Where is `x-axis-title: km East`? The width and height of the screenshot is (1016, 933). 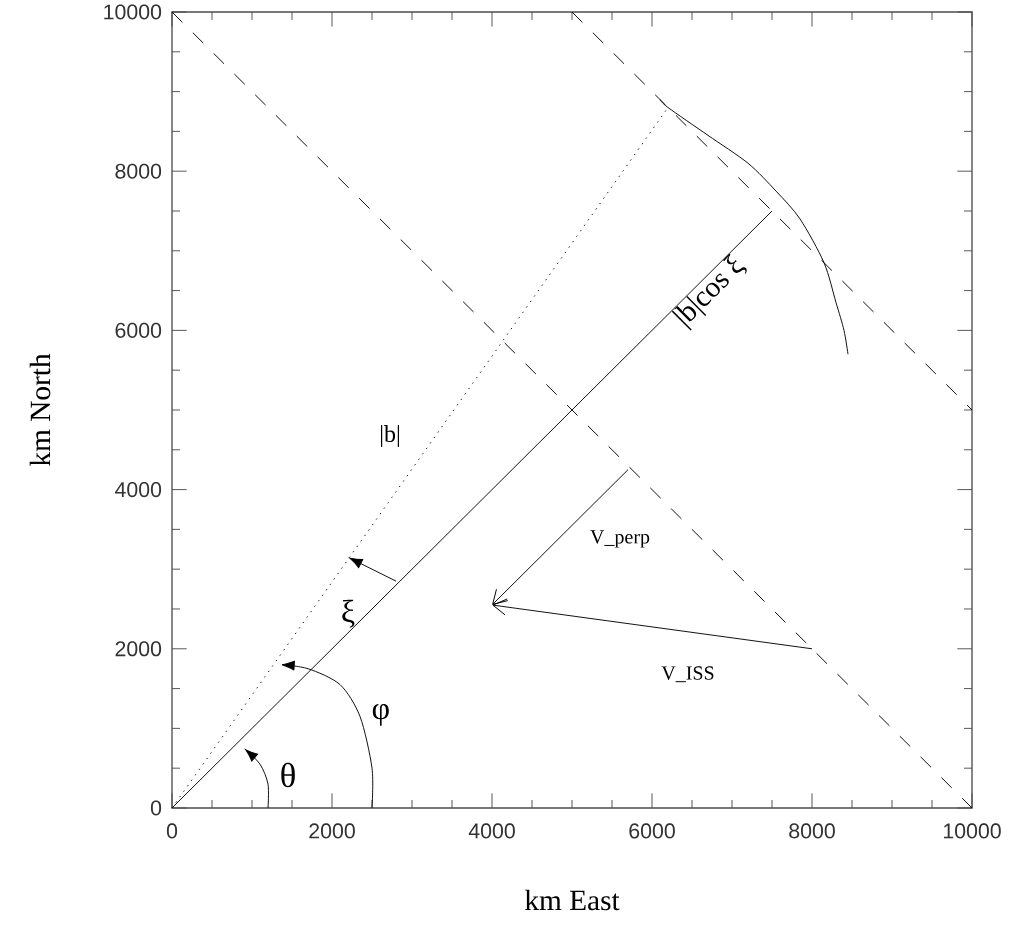
x-axis-title: km East is located at coordinates (572, 900).